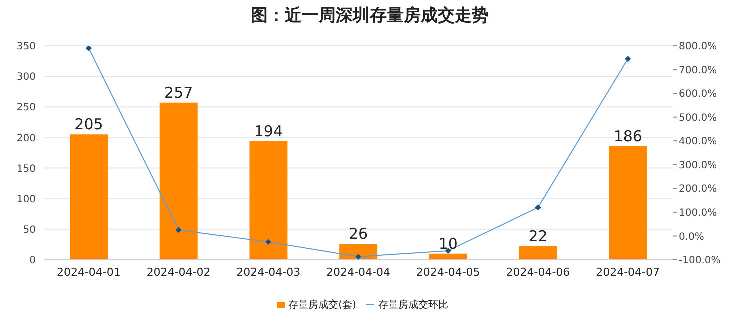 This screenshot has height=312, width=740. I want to click on data-label: 194, so click(269, 131).